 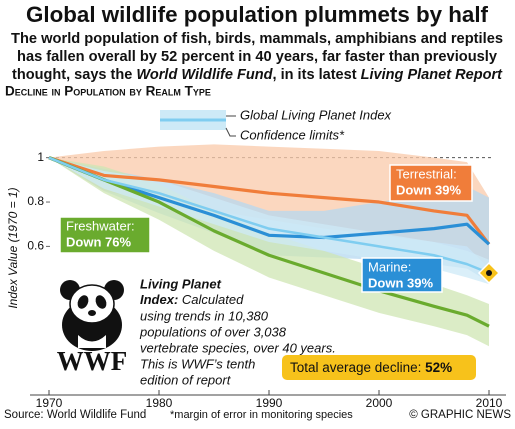 What do you see at coordinates (389, 266) in the screenshot?
I see `annotation-label: Marine:` at bounding box center [389, 266].